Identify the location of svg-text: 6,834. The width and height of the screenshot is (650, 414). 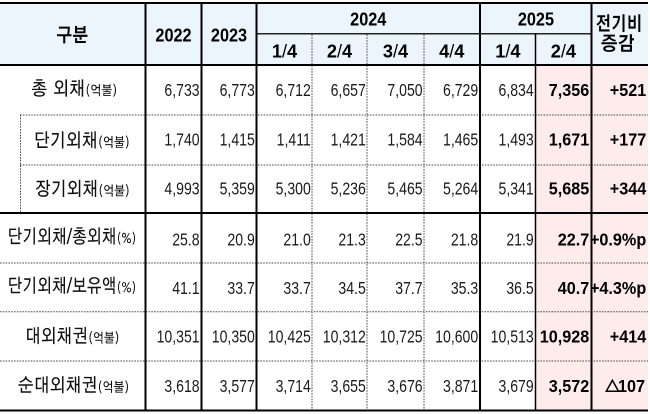
(515, 91).